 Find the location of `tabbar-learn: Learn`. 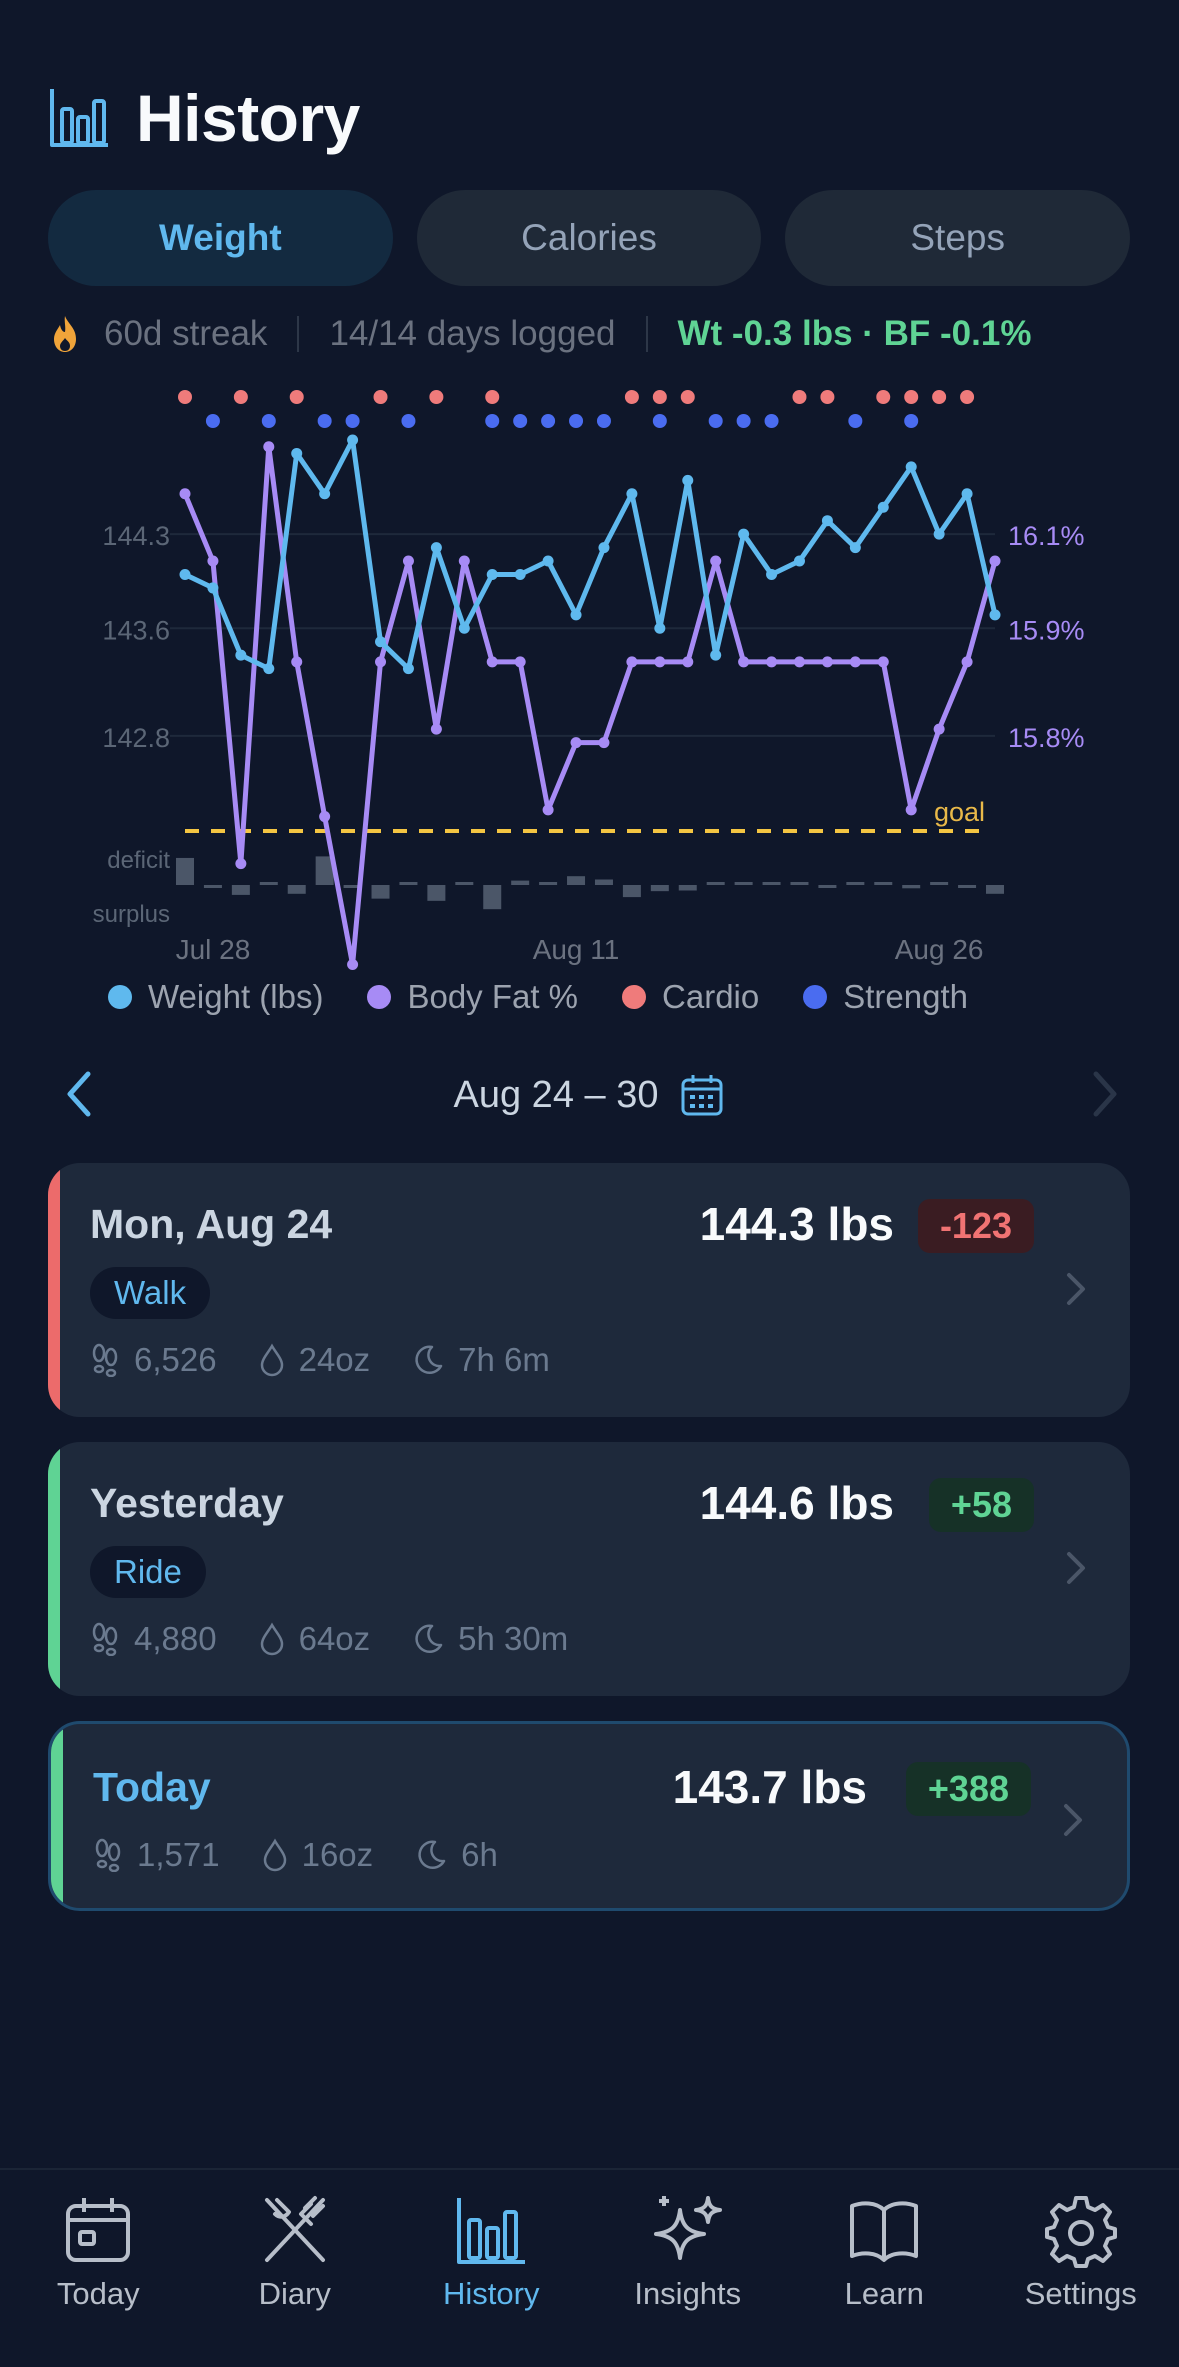

tabbar-learn: Learn is located at coordinates (884, 2268).